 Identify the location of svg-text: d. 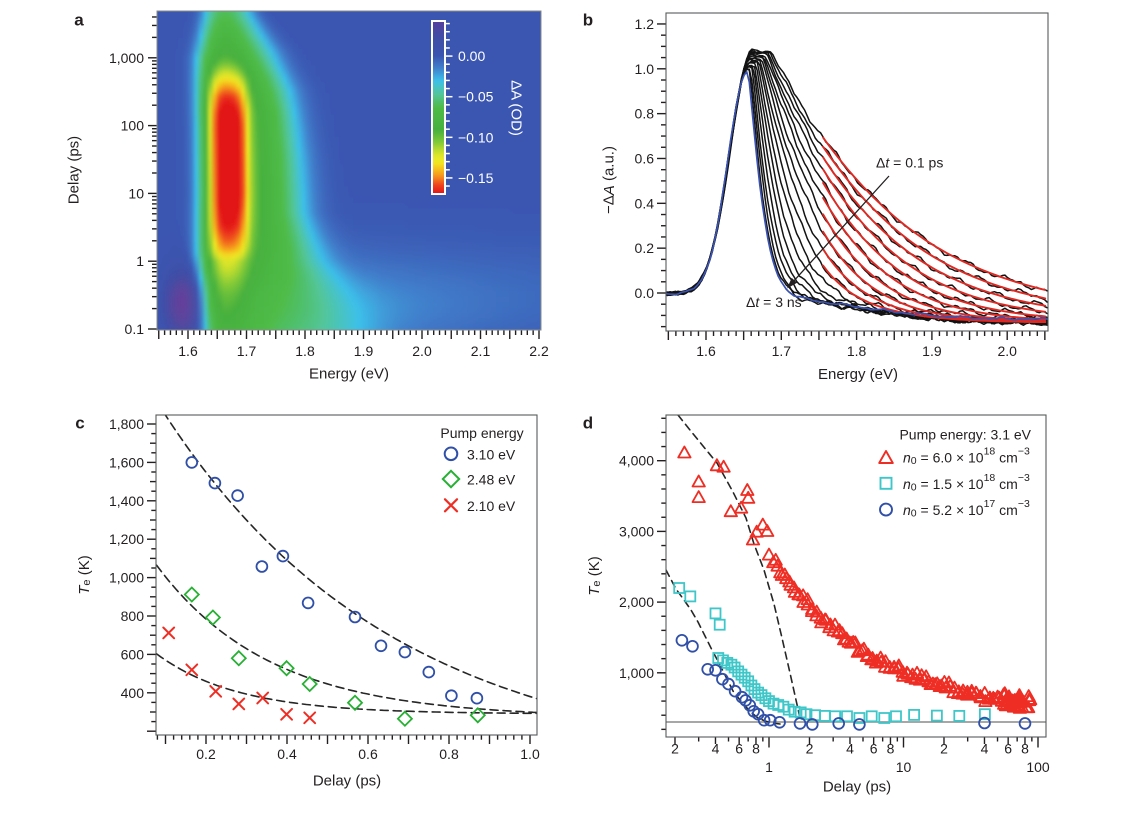
(588, 423).